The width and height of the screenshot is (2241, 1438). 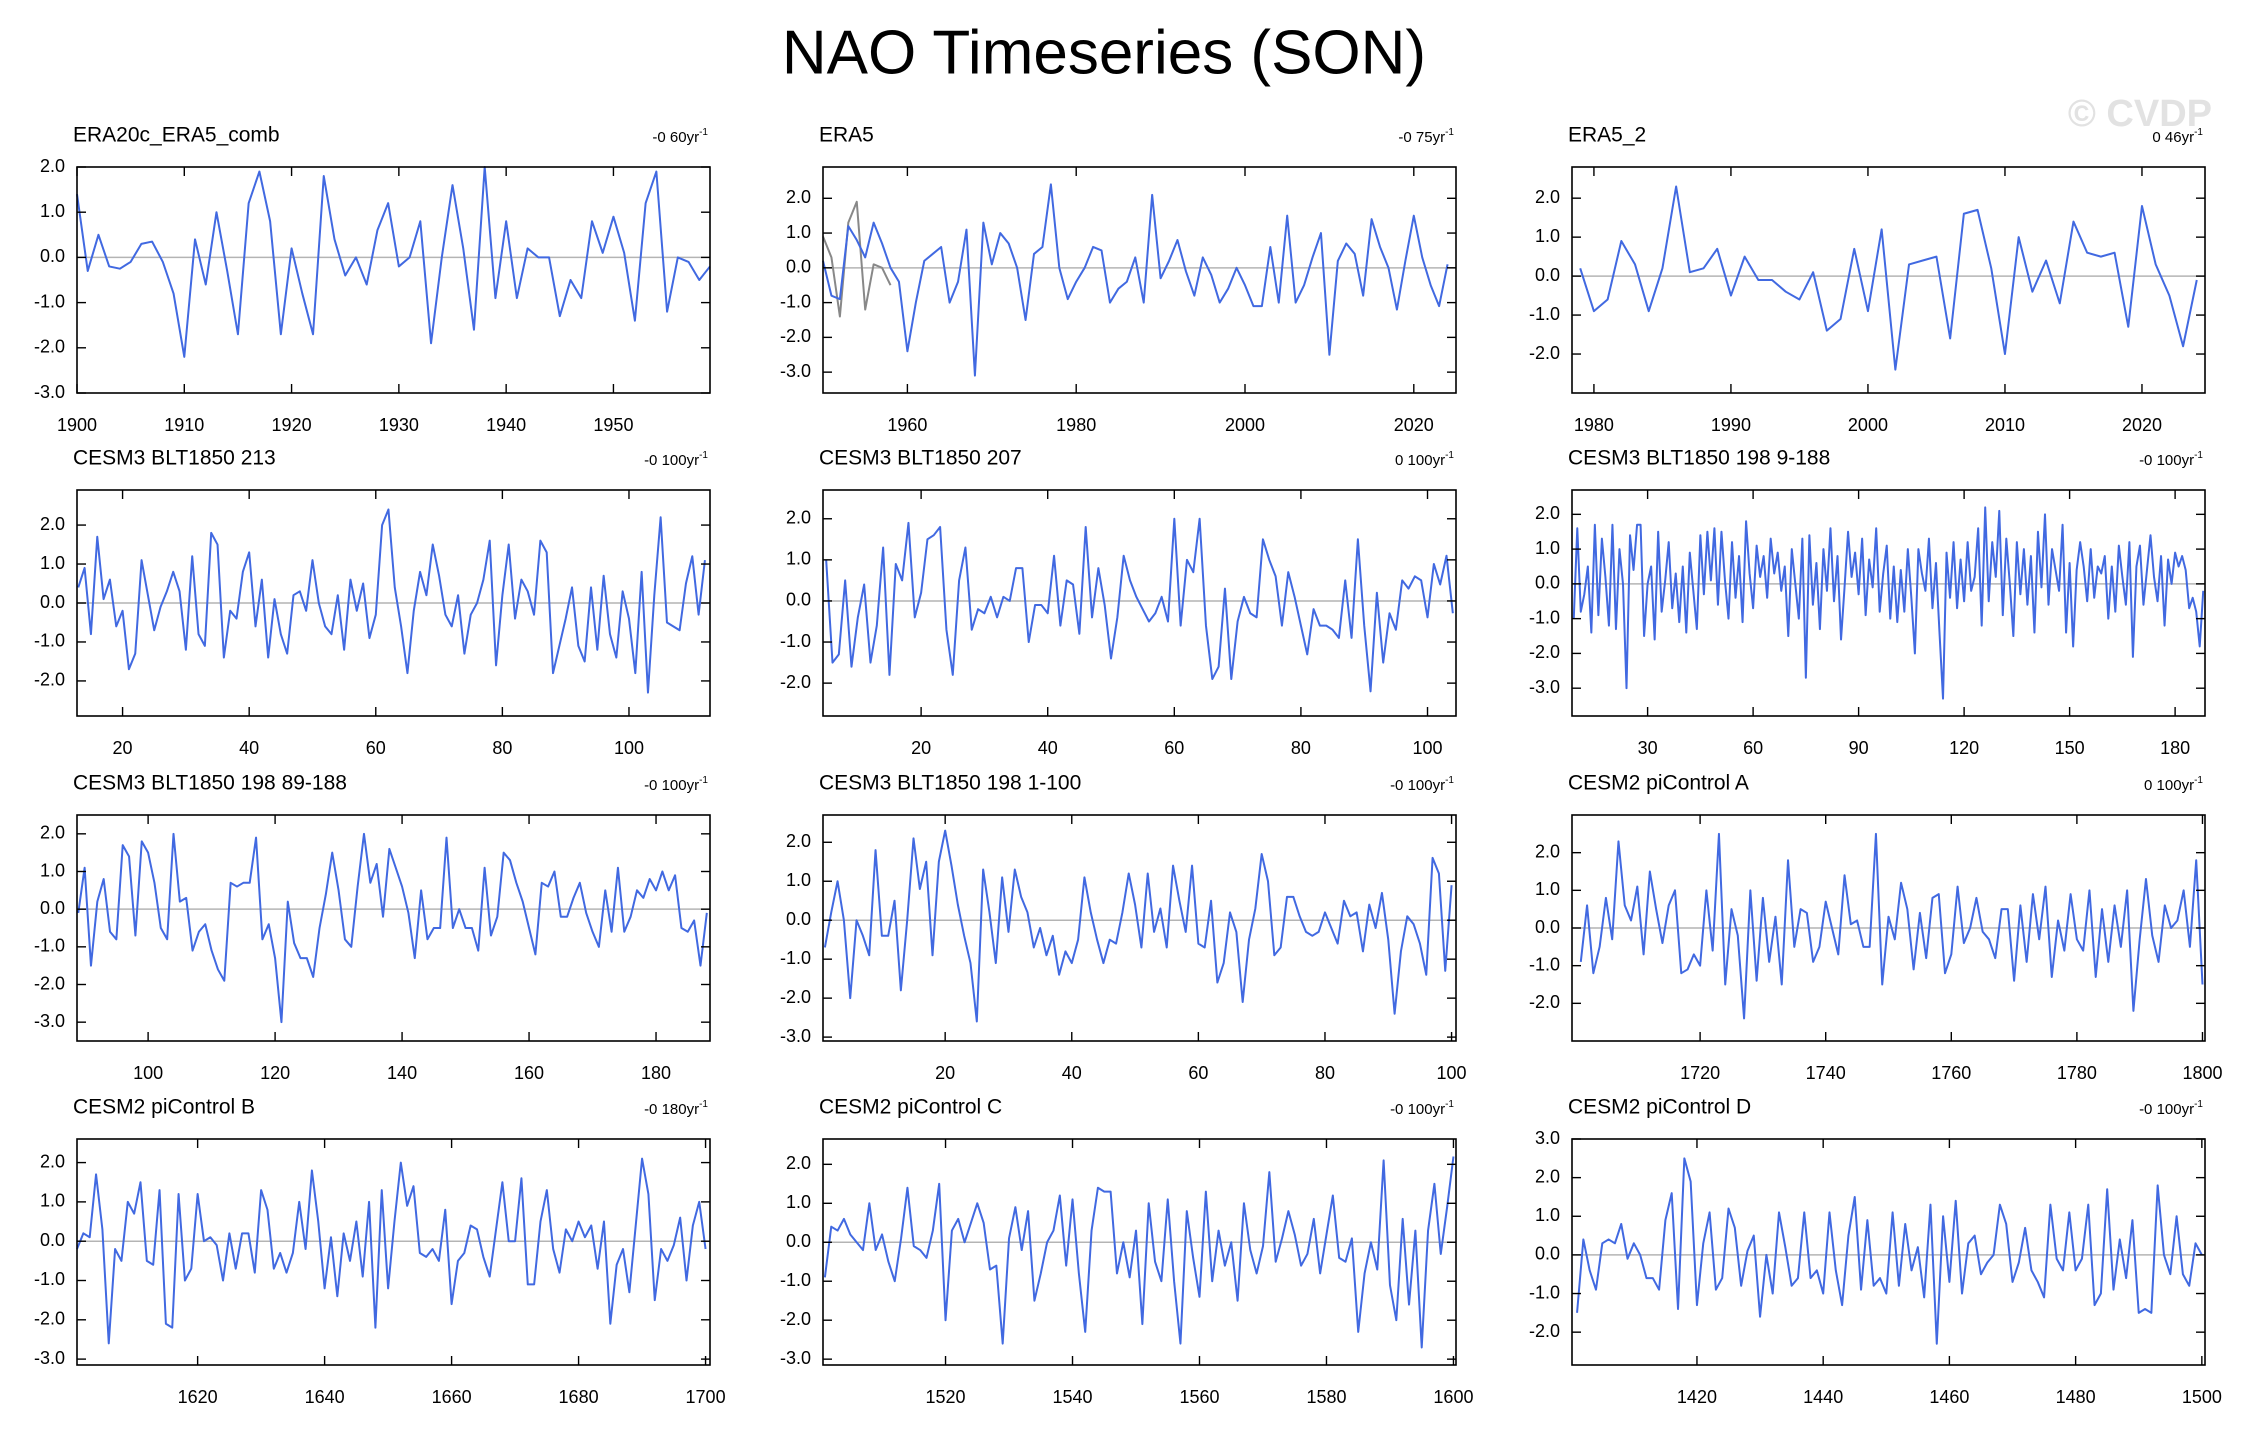 I want to click on trend-label: -0 180yr-1, so click(x=676, y=1108).